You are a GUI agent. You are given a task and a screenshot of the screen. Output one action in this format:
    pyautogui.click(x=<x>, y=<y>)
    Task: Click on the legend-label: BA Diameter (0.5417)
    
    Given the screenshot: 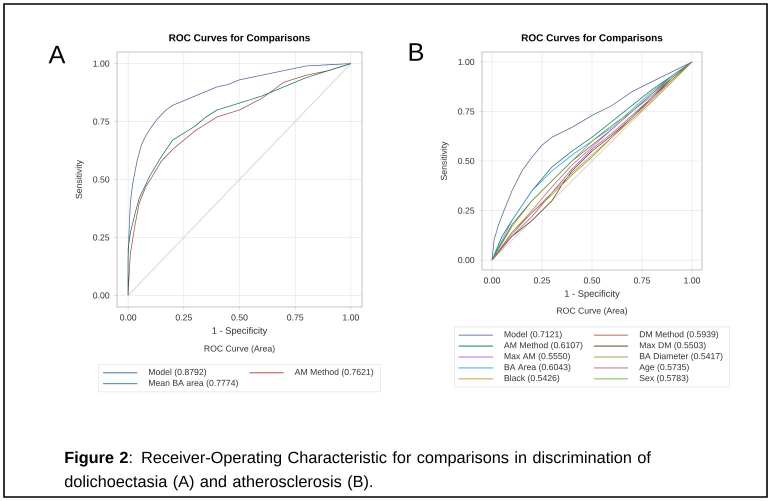 What is the action you would take?
    pyautogui.click(x=681, y=356)
    